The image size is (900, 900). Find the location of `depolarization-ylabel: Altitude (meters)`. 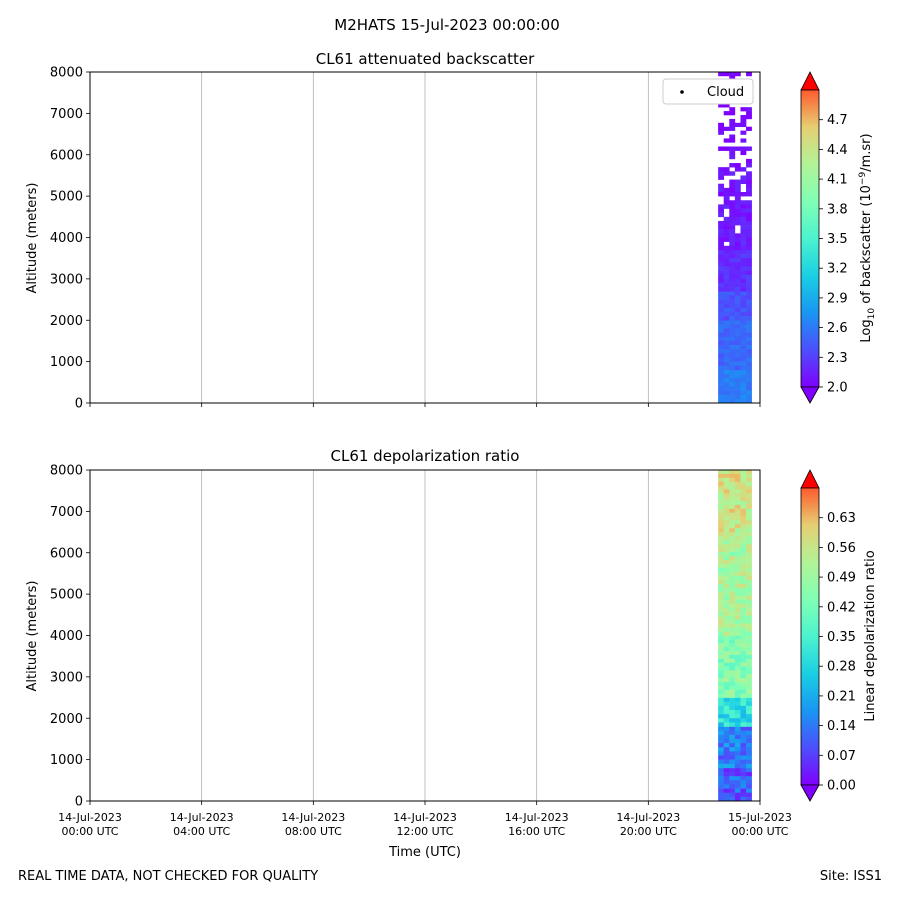

depolarization-ylabel: Altitude (meters) is located at coordinates (32, 636).